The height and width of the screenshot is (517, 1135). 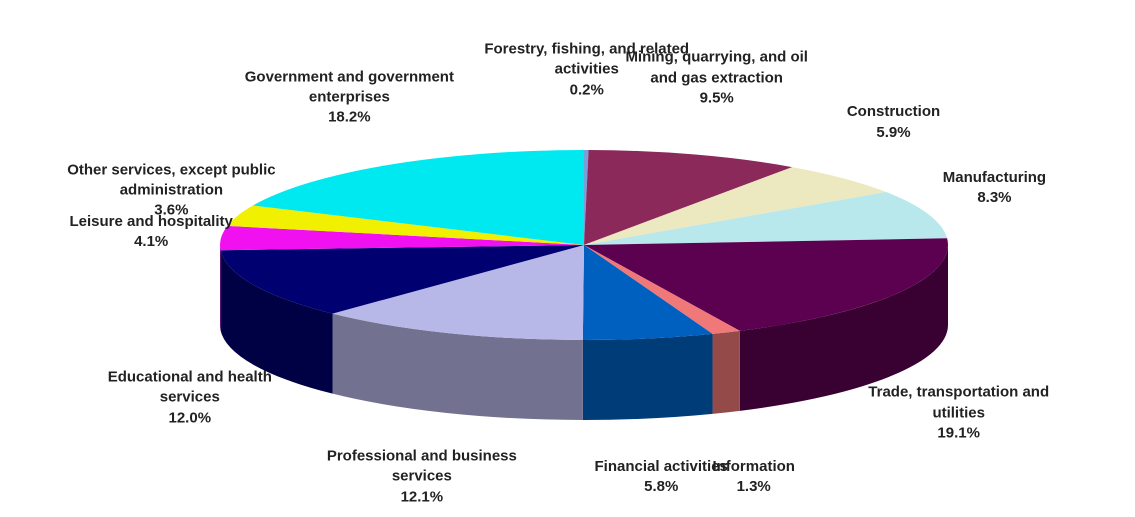 What do you see at coordinates (190, 418) in the screenshot?
I see `value-label: 12.0%` at bounding box center [190, 418].